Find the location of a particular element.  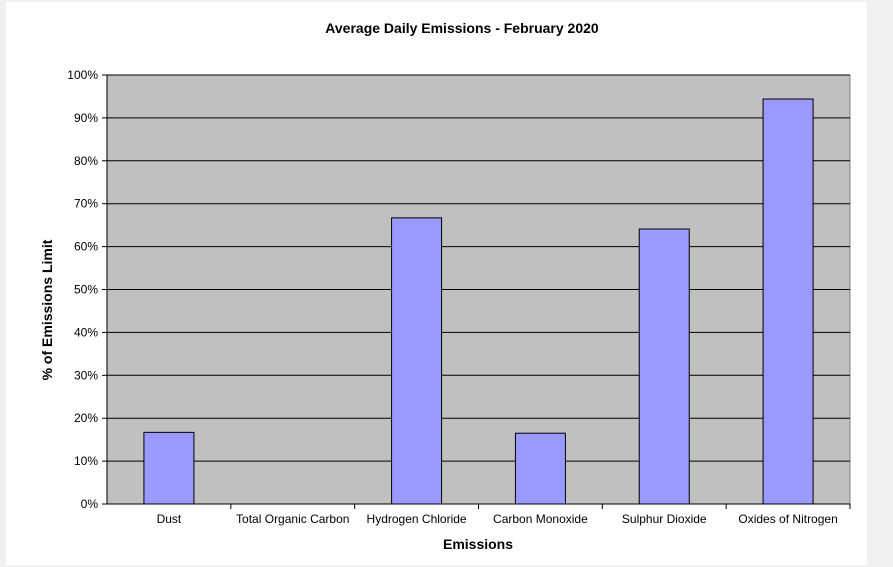

y-axis-ticks: 0% 10% 20% 30% 40% 50% 60% 70% 80% 90% 100% is located at coordinates (87, 289).